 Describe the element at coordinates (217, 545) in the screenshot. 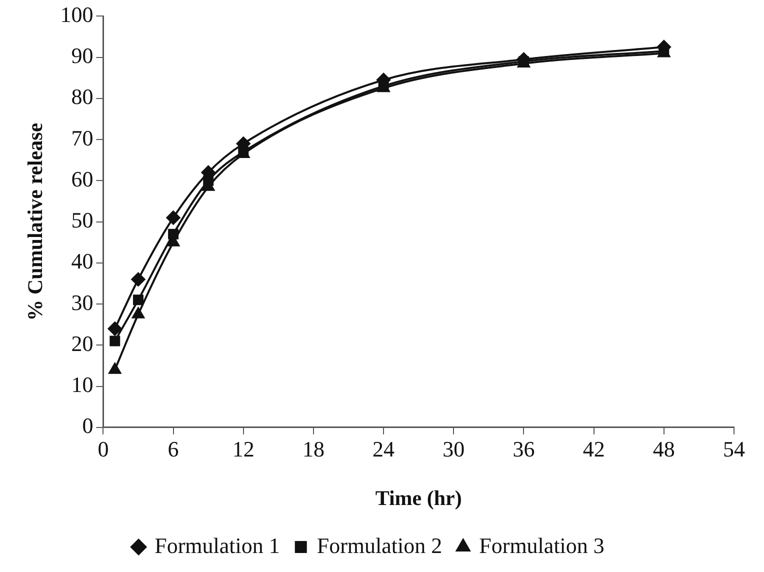

I see `legend-label: Formulation 1` at that location.